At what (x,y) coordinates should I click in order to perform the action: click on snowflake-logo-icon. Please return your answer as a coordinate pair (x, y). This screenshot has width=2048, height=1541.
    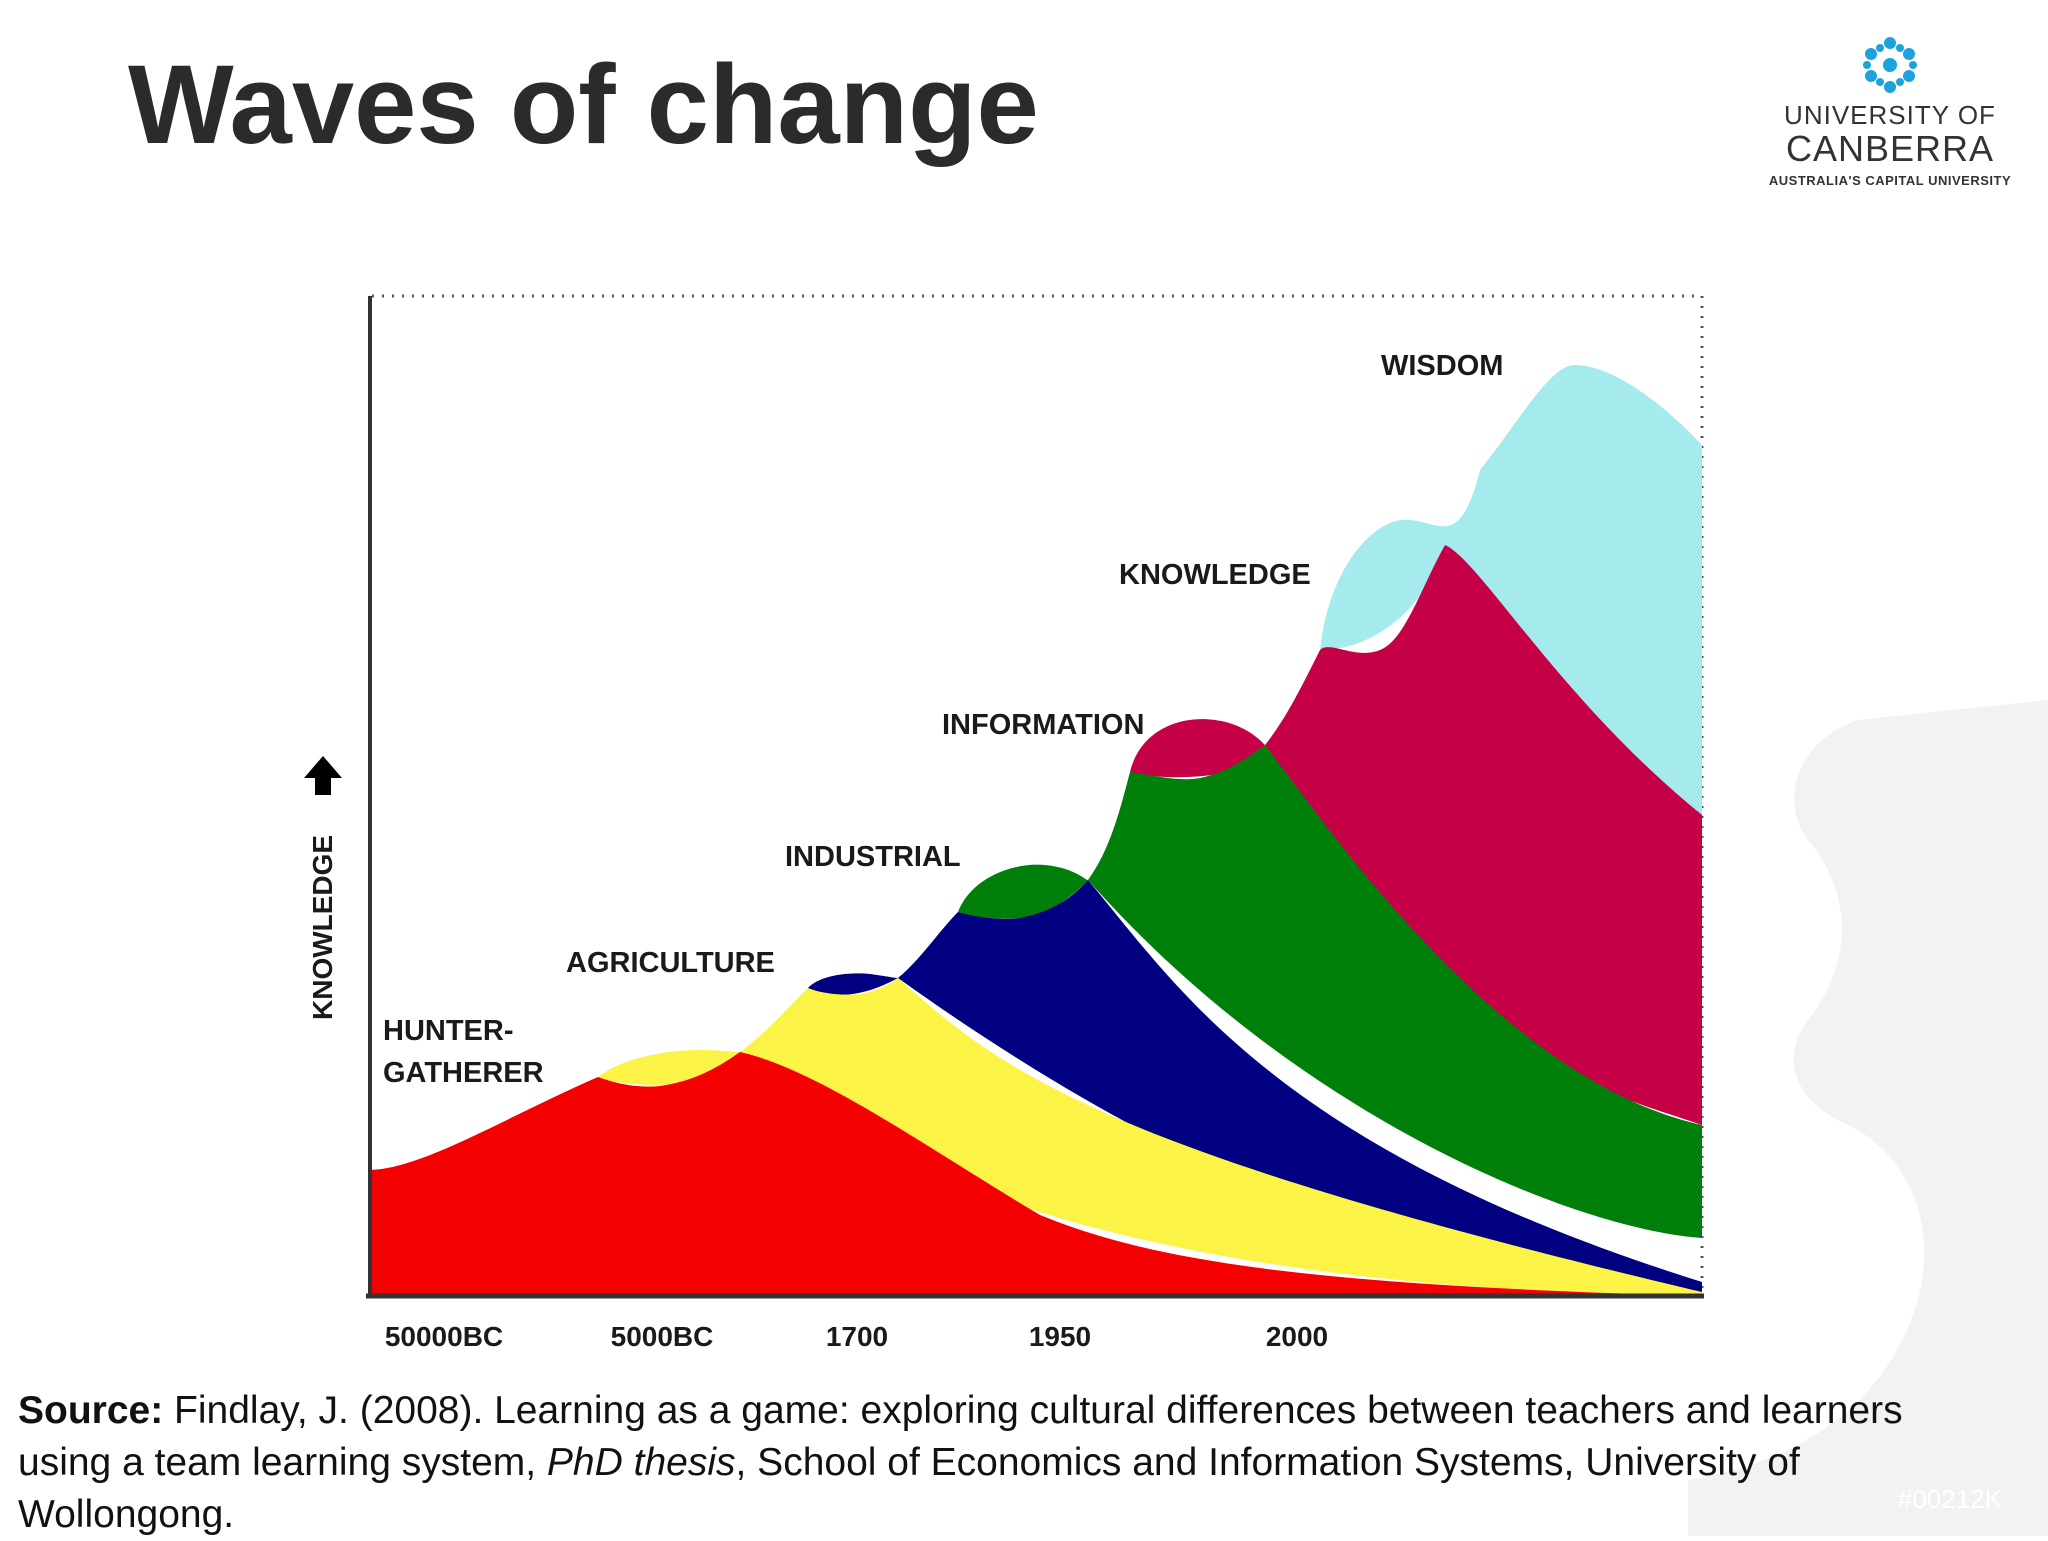
    Looking at the image, I should click on (1890, 65).